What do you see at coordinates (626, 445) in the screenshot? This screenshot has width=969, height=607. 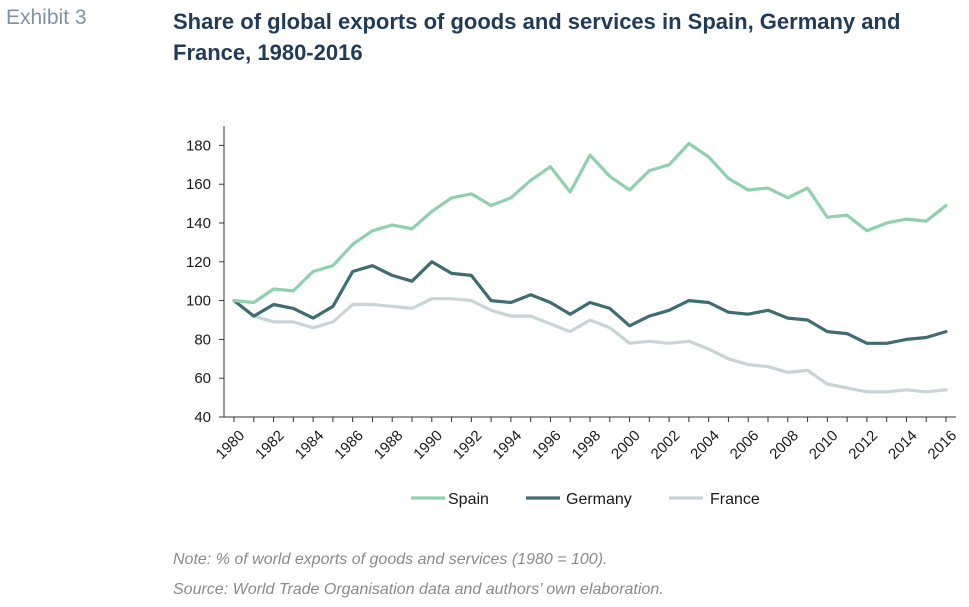 I see `x-tick-label: 2000` at bounding box center [626, 445].